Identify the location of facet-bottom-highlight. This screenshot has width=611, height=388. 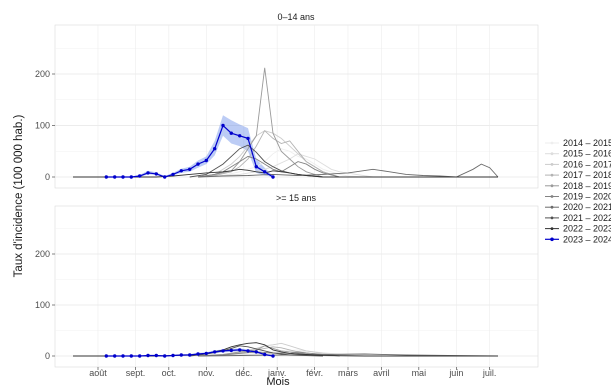
(189, 353).